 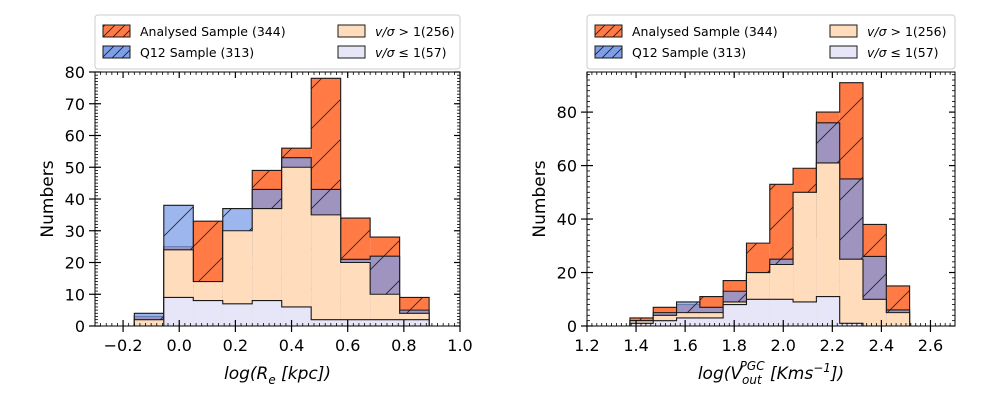 I want to click on x-tick-label: 0.0, so click(x=179, y=345).